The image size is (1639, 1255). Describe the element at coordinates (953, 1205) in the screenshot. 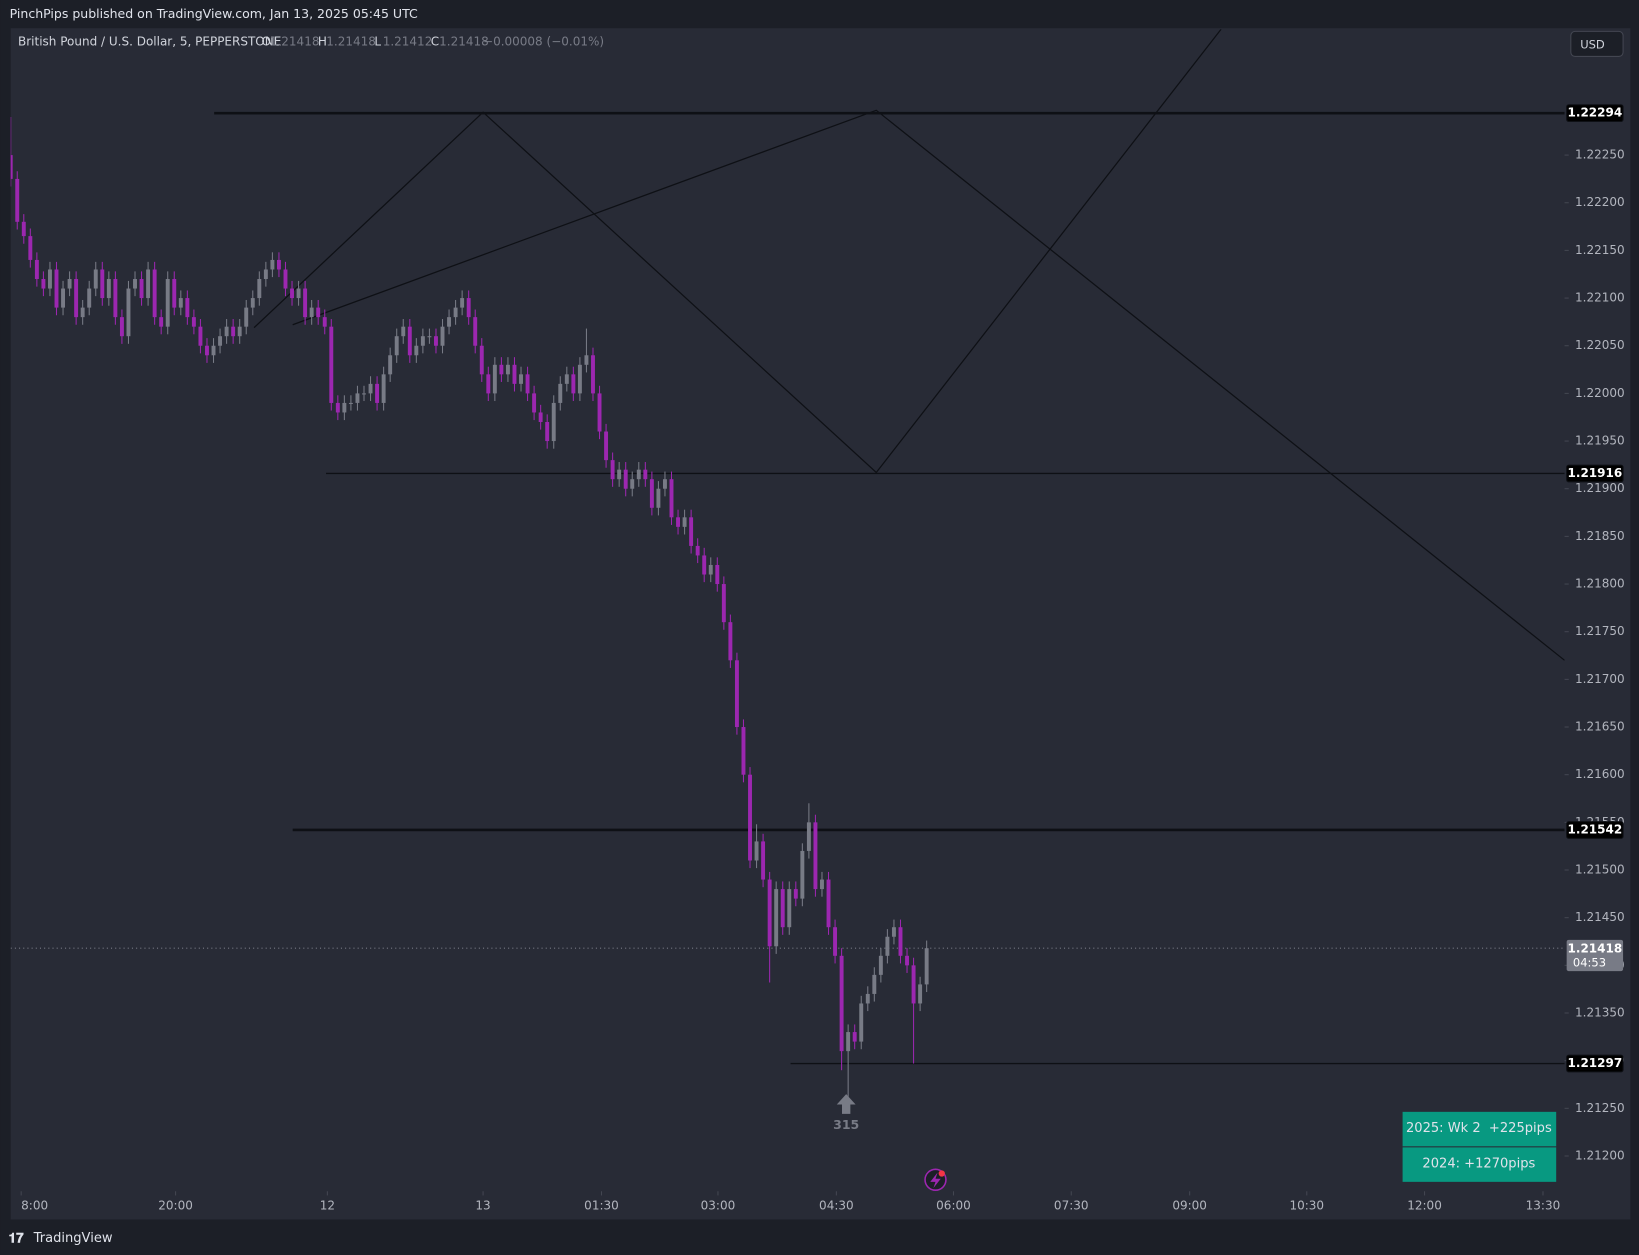

I see `x-tick-label: 06:00` at that location.